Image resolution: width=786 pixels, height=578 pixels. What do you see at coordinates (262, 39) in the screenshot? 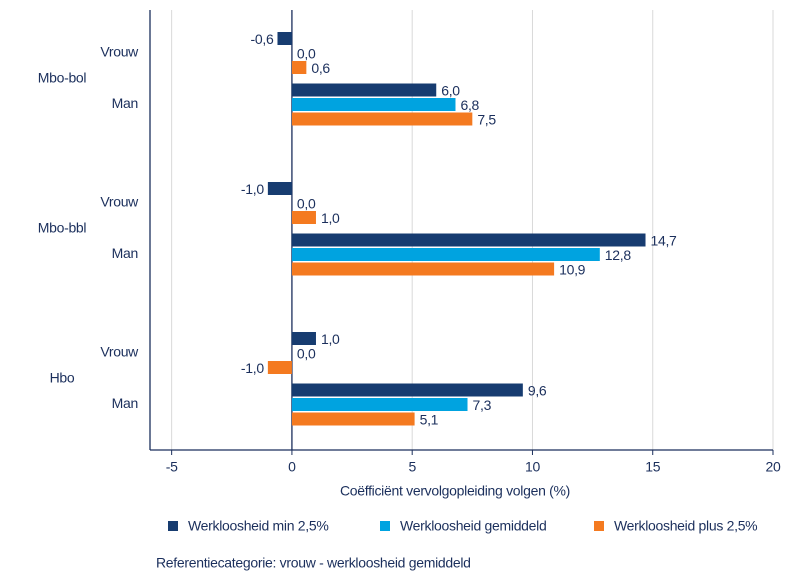
I see `value-label: -0,6` at bounding box center [262, 39].